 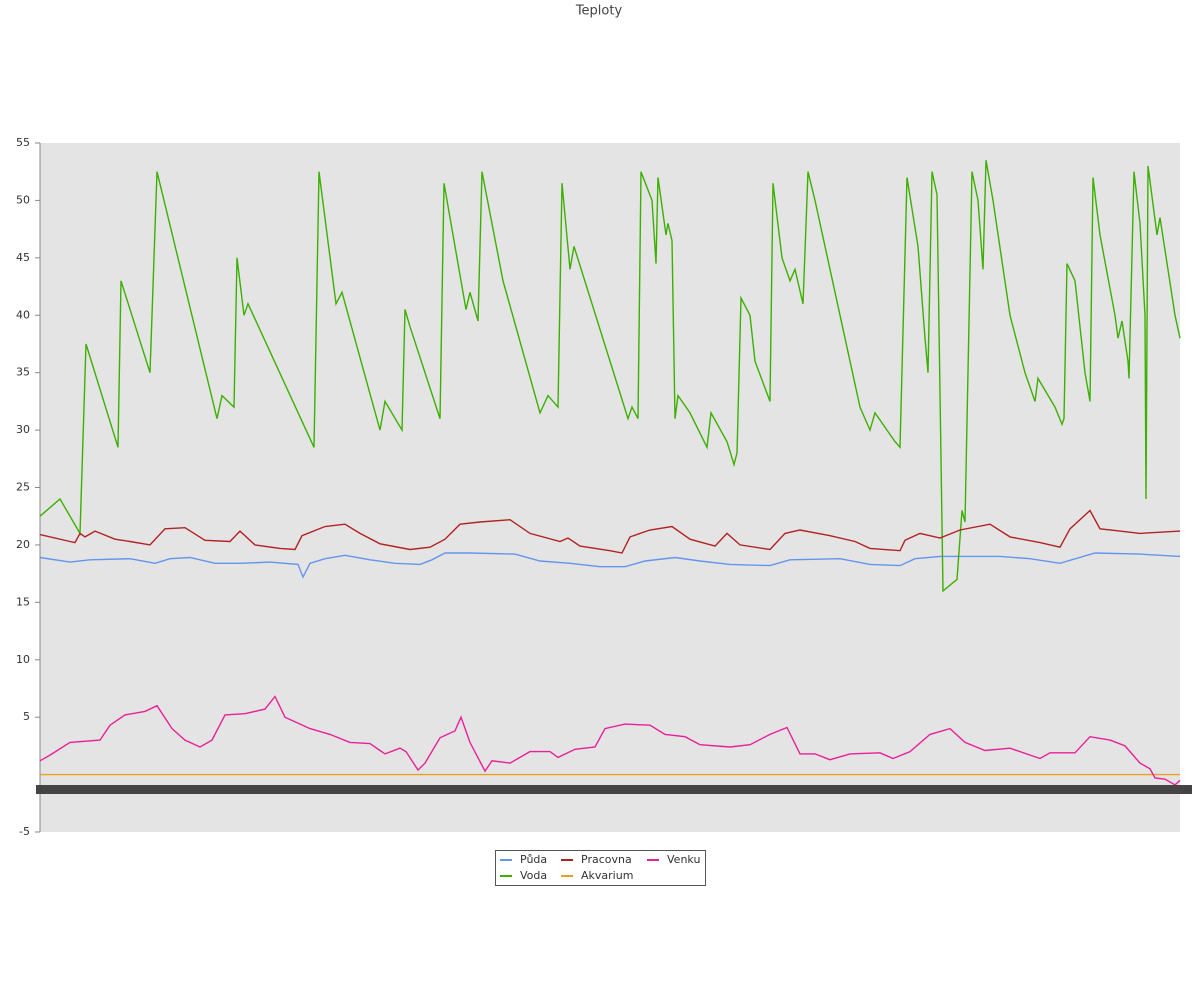 I want to click on legend-items: Půda Voda Pracovna Akvarium Venku, so click(x=600, y=867).